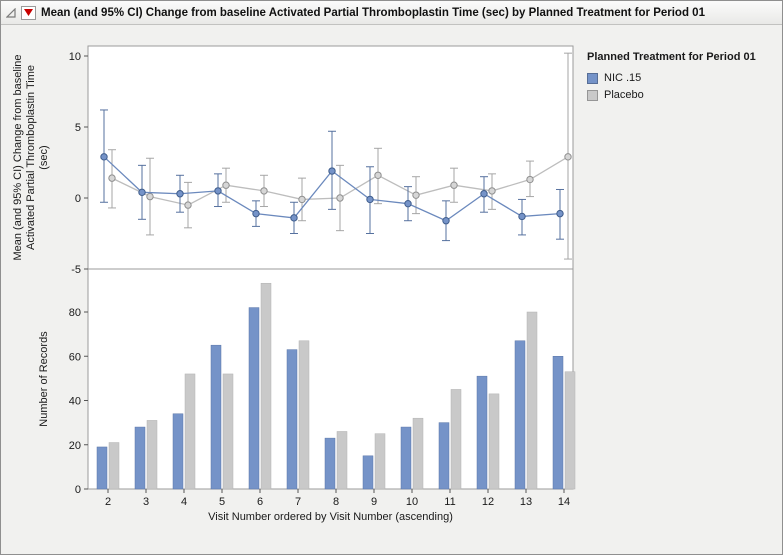 This screenshot has width=783, height=555. I want to click on svg-text: 6, so click(260, 502).